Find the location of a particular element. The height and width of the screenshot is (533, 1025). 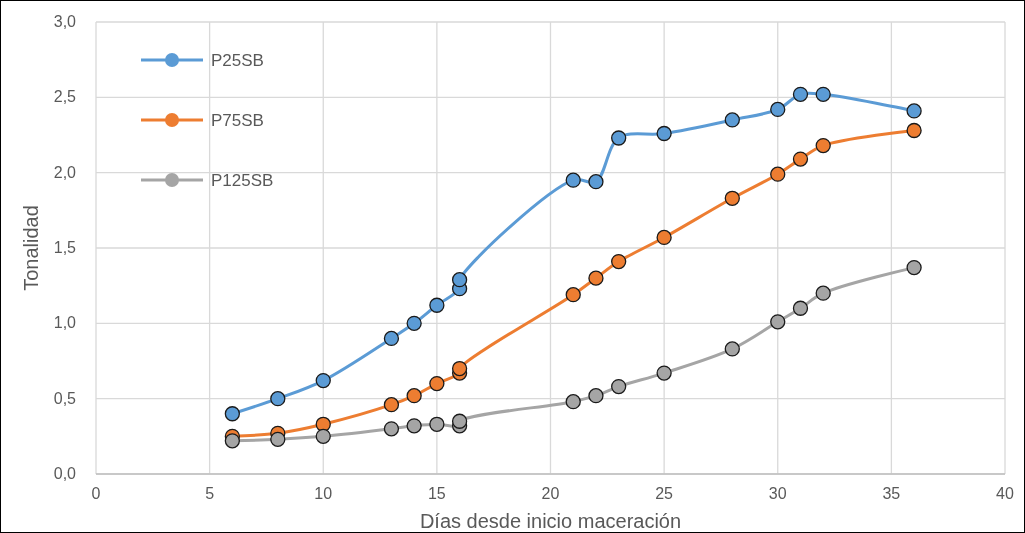

x-tick-label: 5 is located at coordinates (210, 493).